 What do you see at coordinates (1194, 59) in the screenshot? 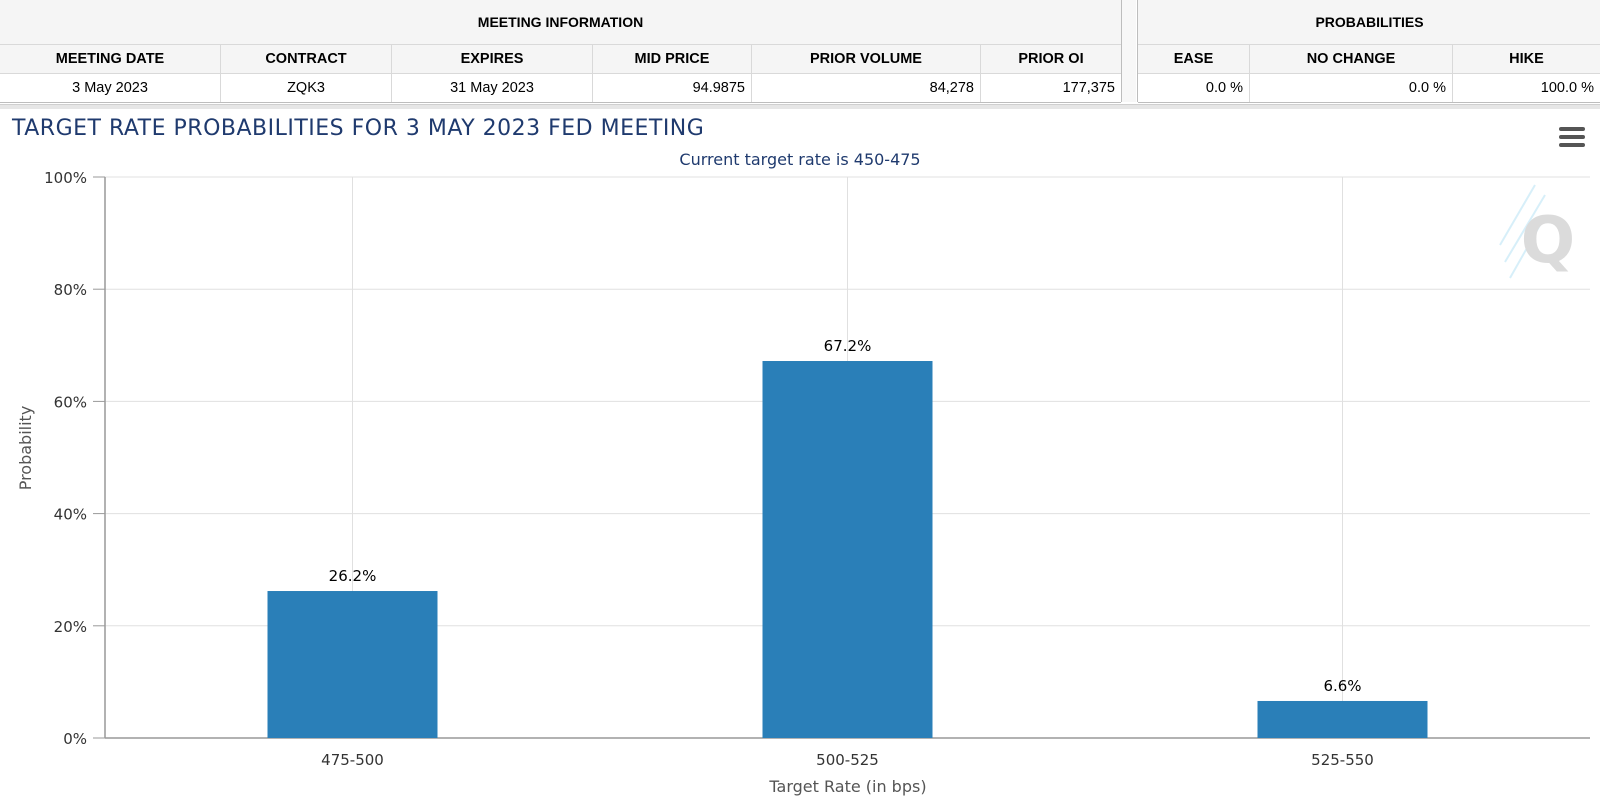
I see `header-ease: EASE` at bounding box center [1194, 59].